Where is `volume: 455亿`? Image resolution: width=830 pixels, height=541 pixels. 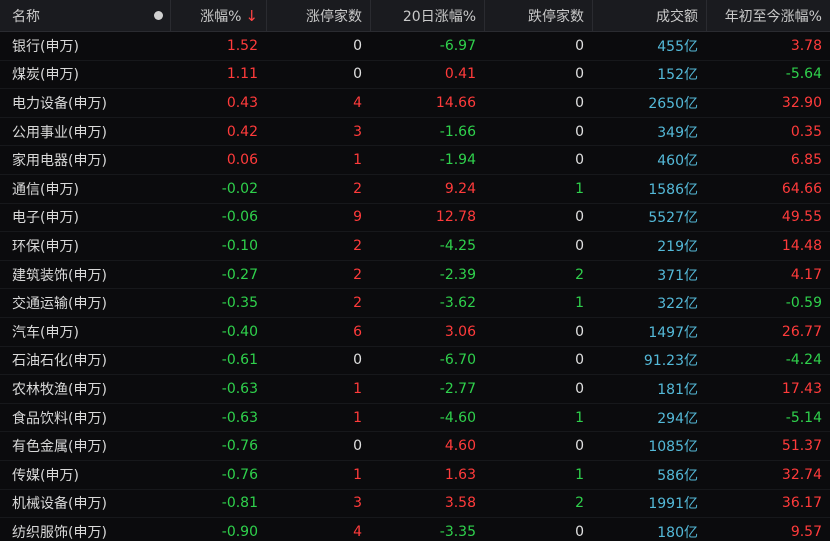
volume: 455亿 is located at coordinates (677, 46).